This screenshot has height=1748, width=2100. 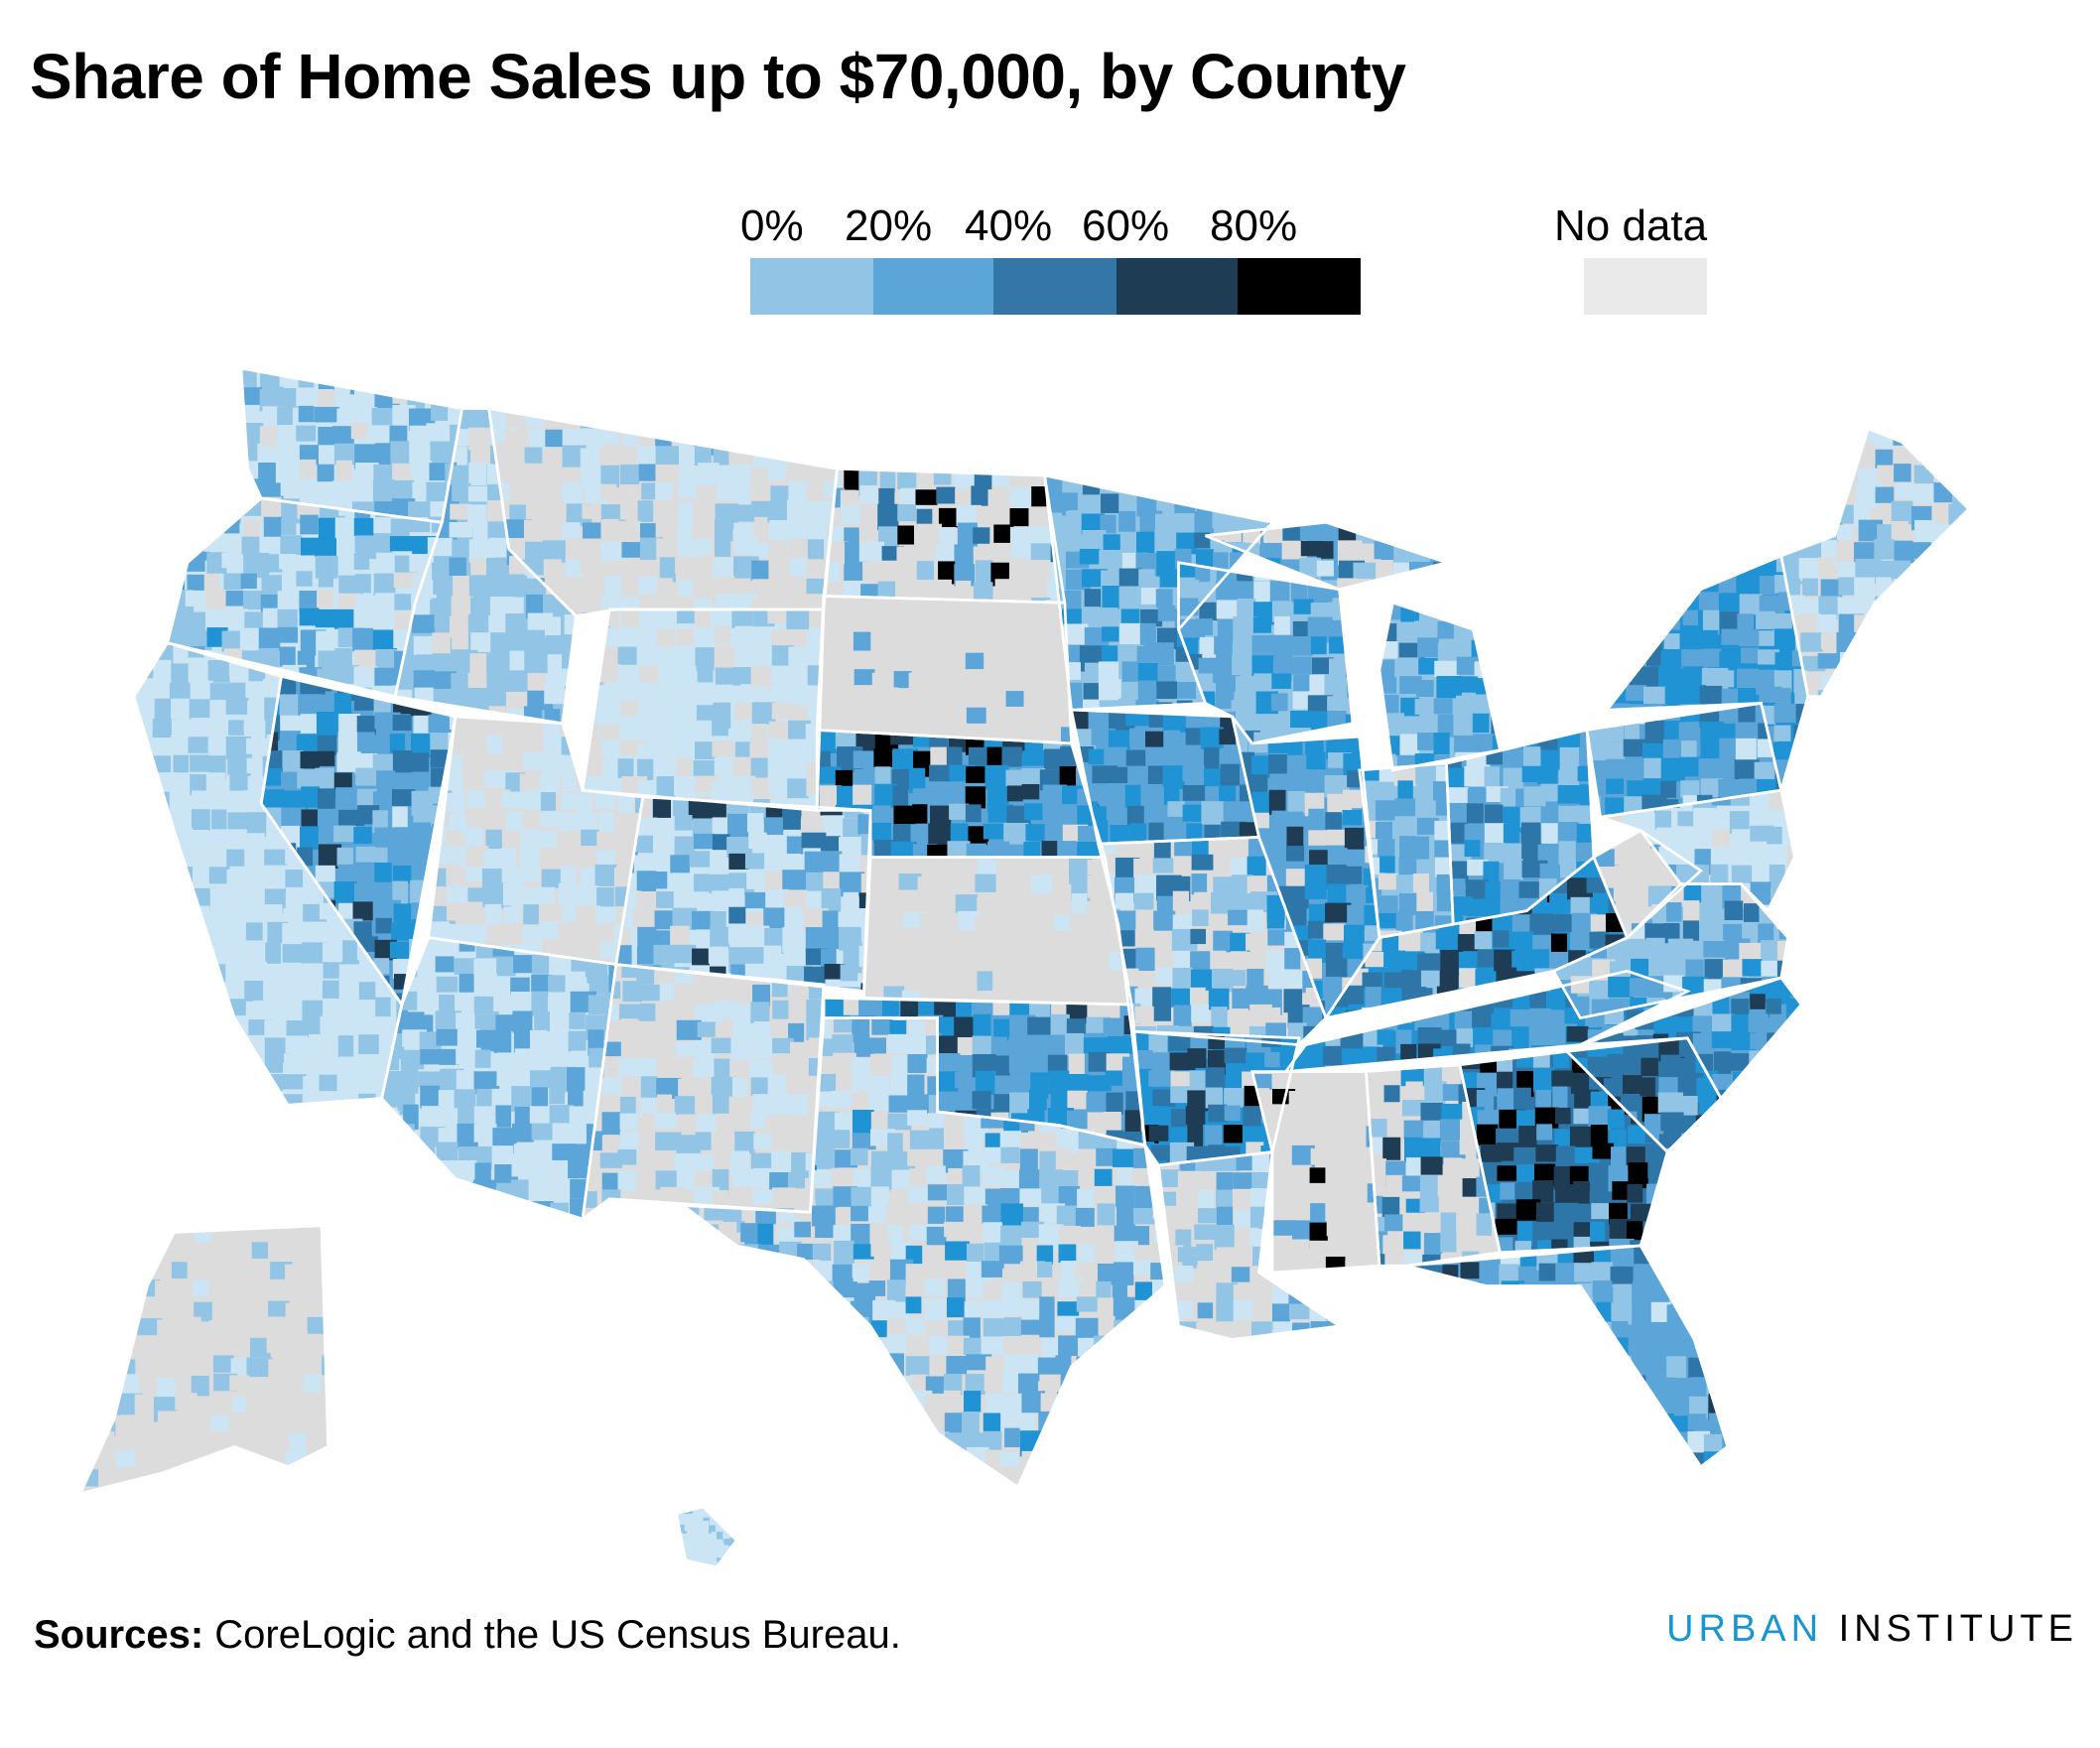 I want to click on legend-label-40: 40%, so click(x=1009, y=226).